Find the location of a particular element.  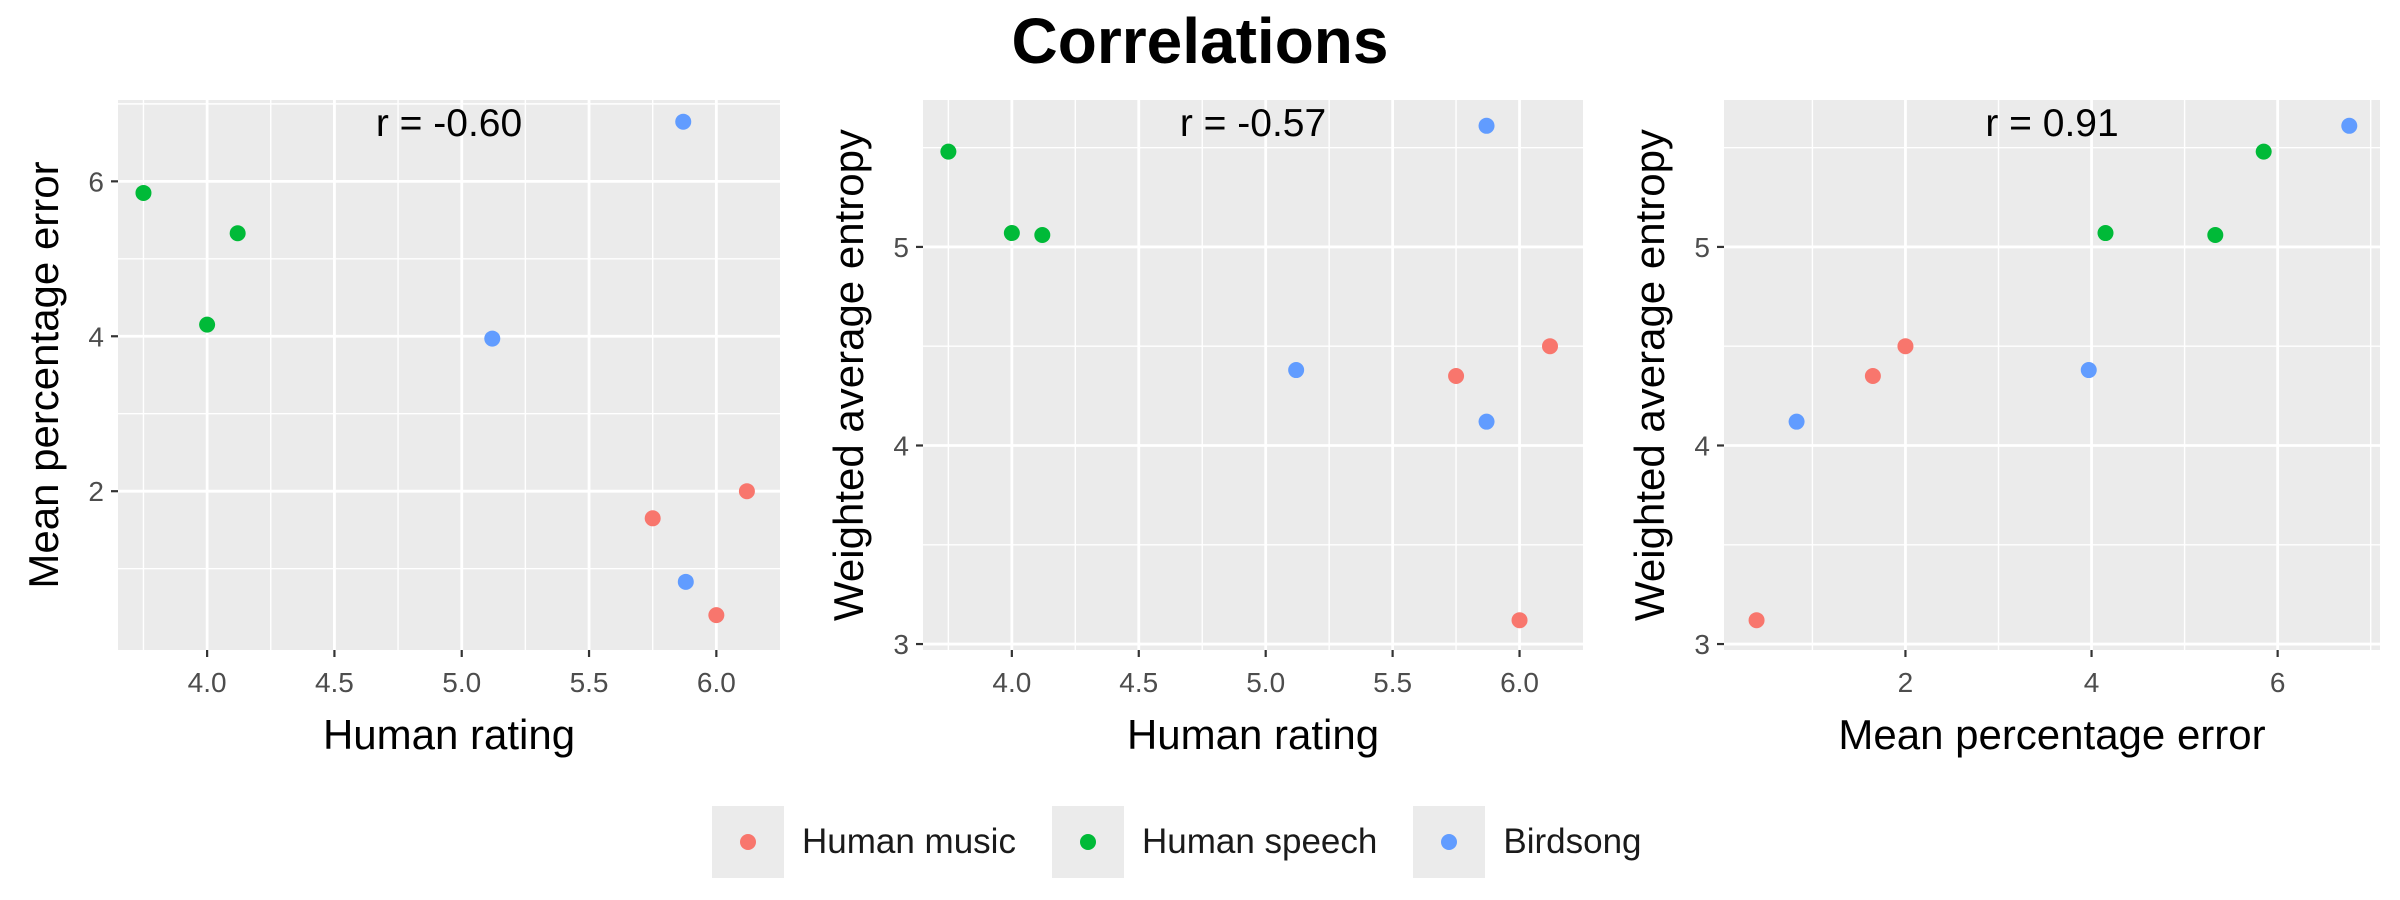

legend-dot-birdsong is located at coordinates (1449, 842).